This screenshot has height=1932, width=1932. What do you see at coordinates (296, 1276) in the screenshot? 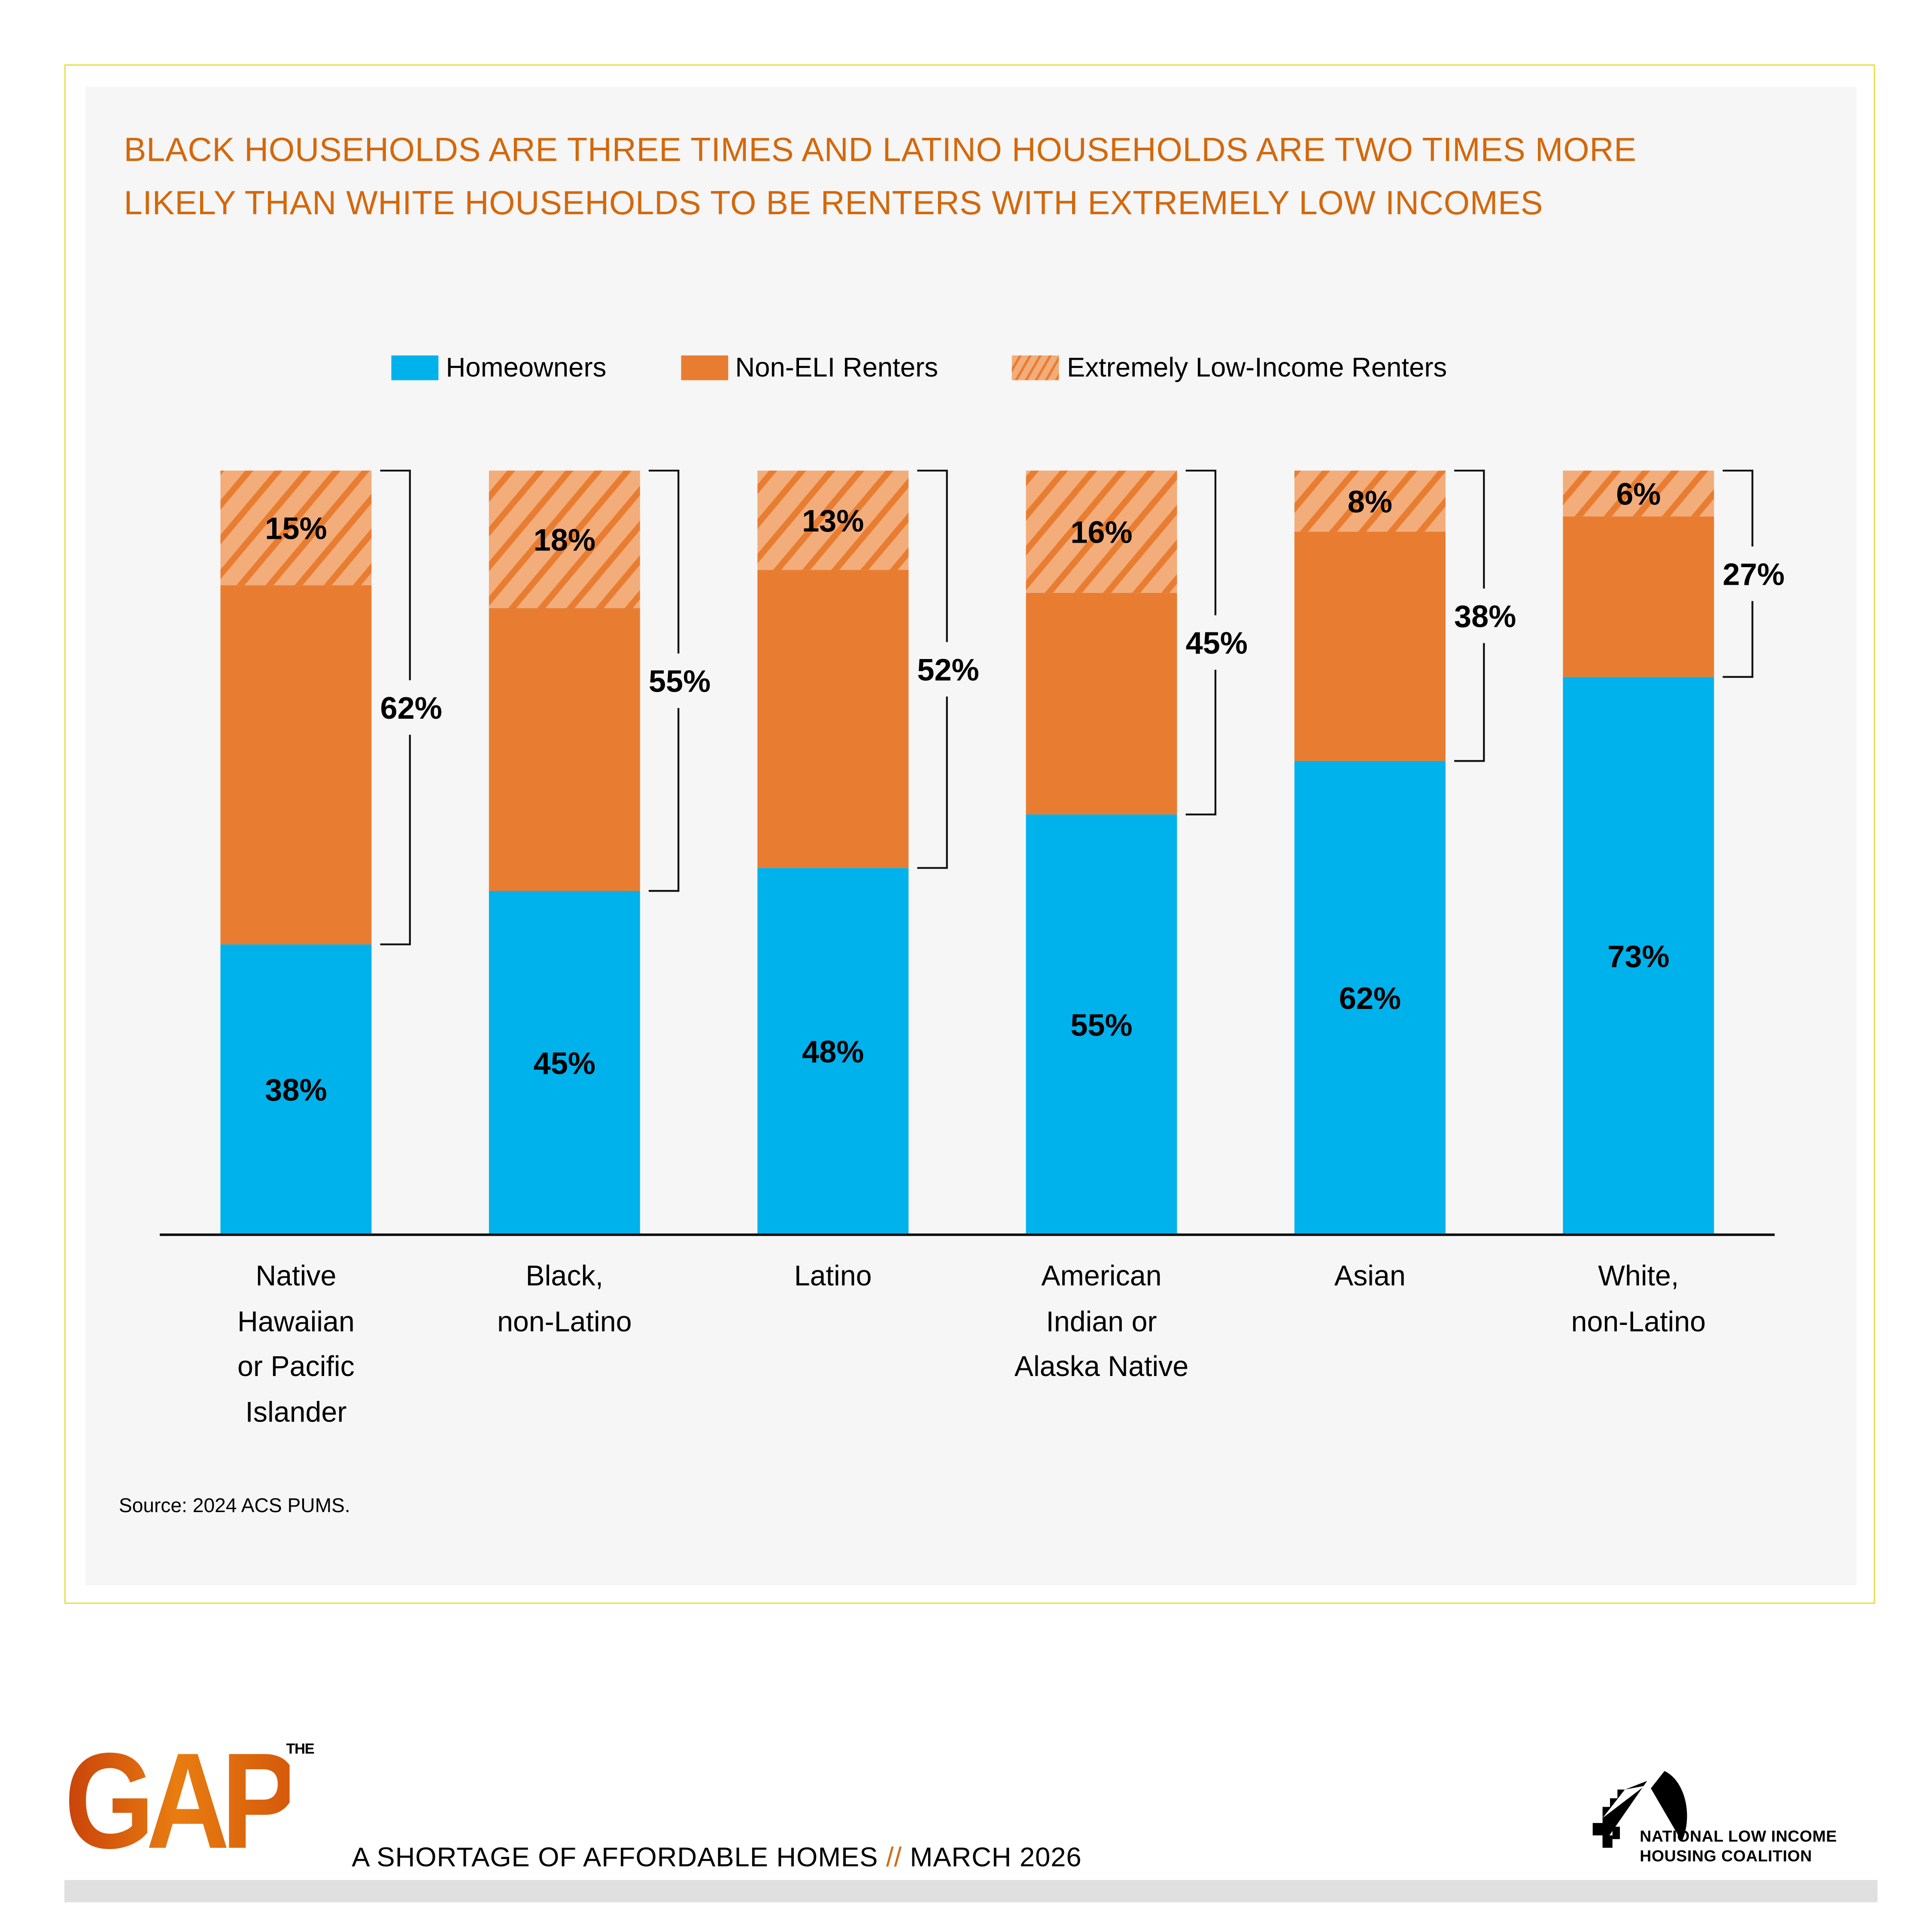
I see `x-tick-label-line: Native` at bounding box center [296, 1276].